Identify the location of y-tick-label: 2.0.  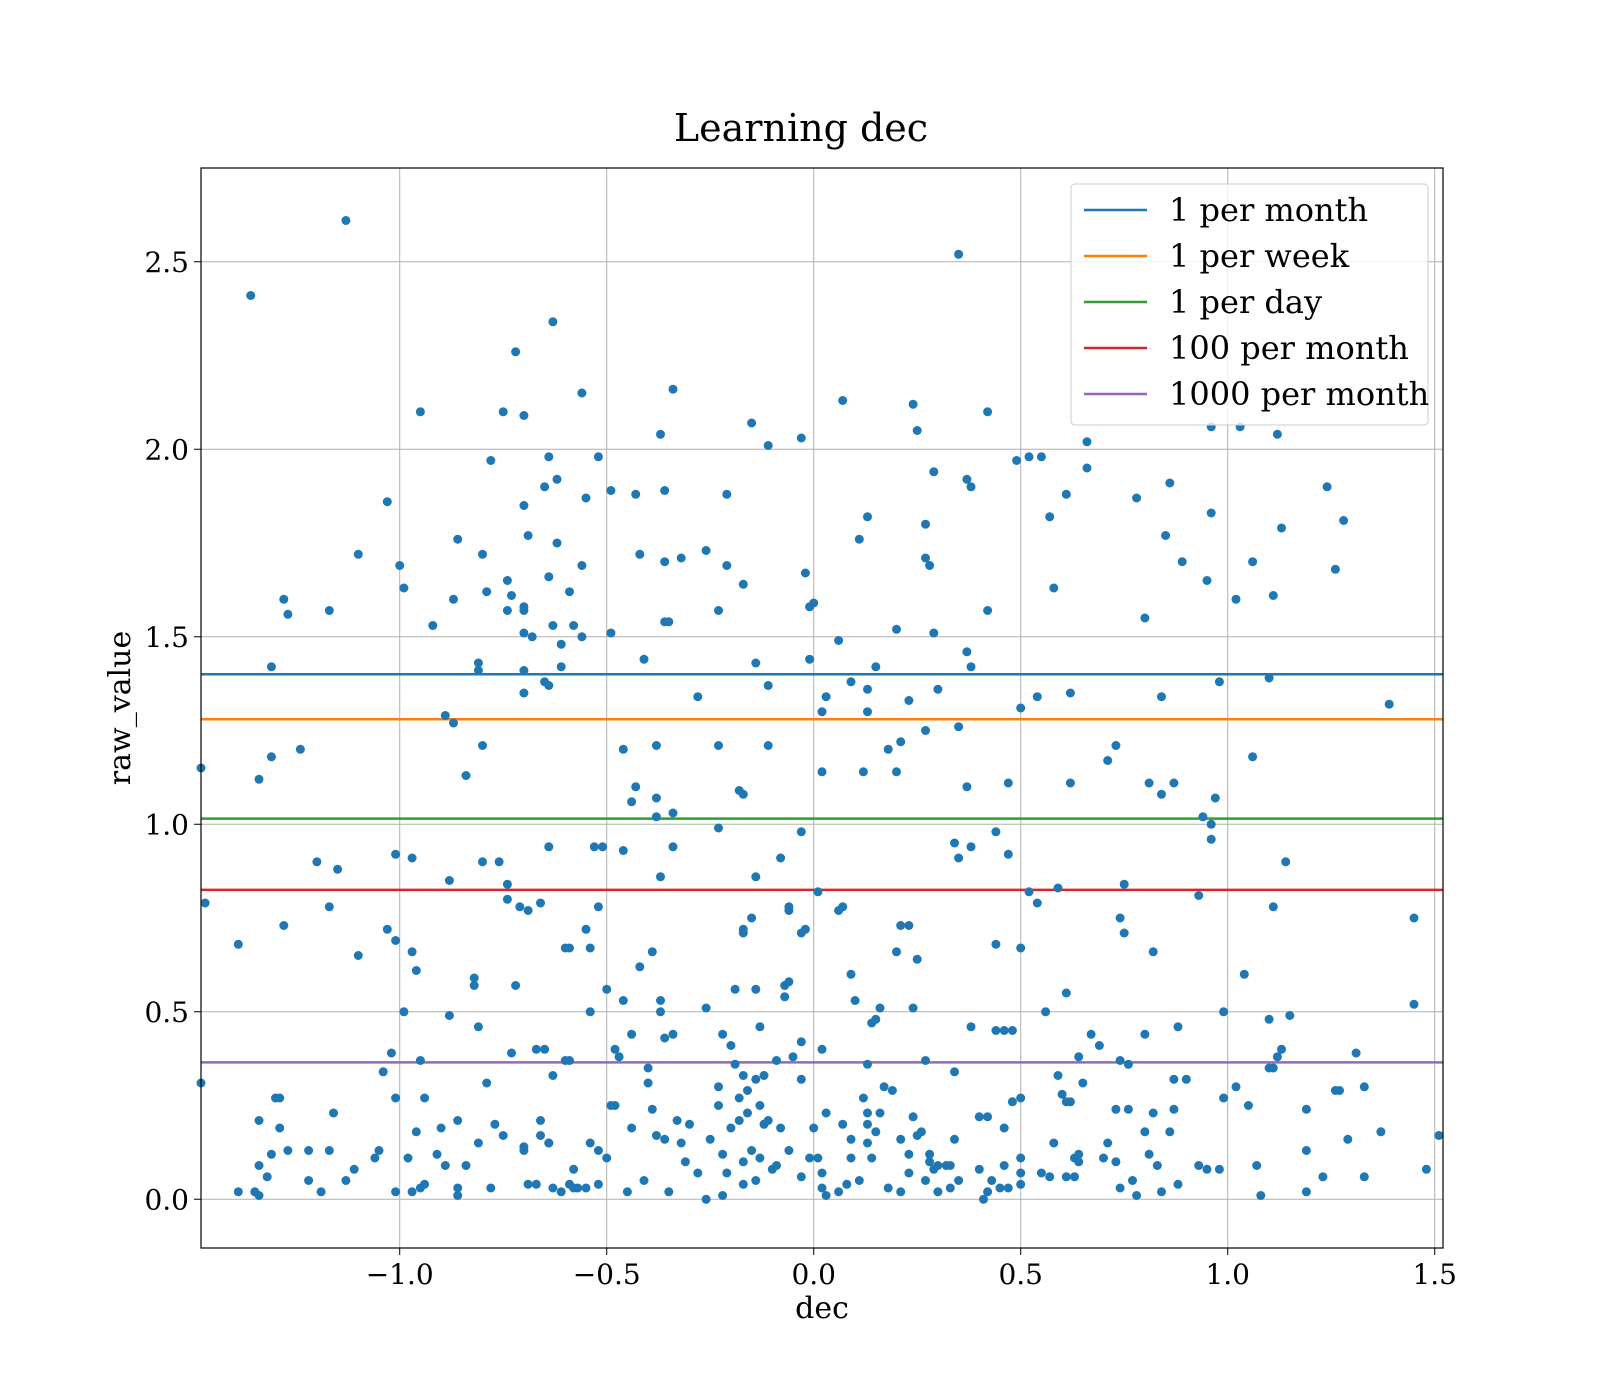
(166, 449).